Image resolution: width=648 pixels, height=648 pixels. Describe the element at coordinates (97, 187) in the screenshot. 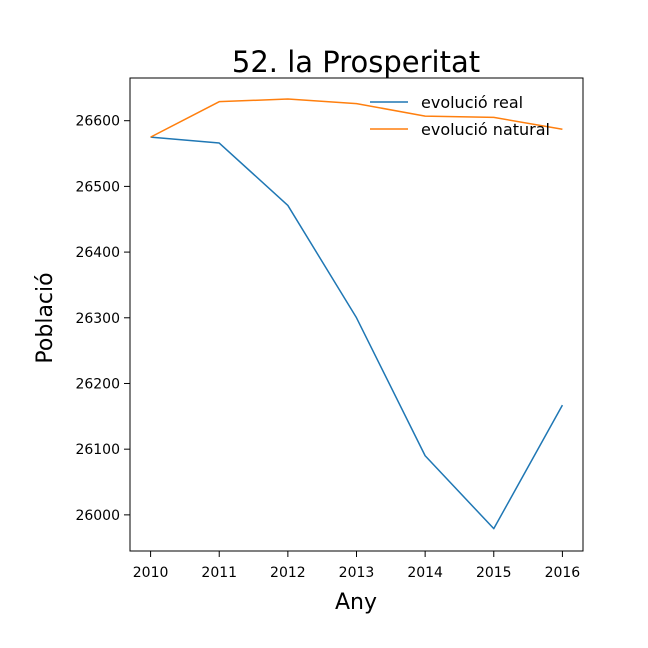

I see `y-tick-label: 26500` at that location.